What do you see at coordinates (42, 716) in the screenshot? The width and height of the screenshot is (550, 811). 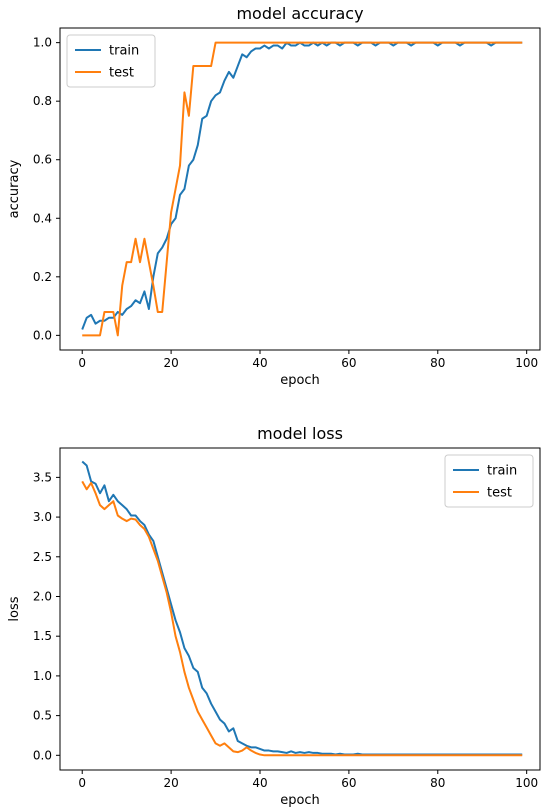 I see `y-tick-label: 0.5` at bounding box center [42, 716].